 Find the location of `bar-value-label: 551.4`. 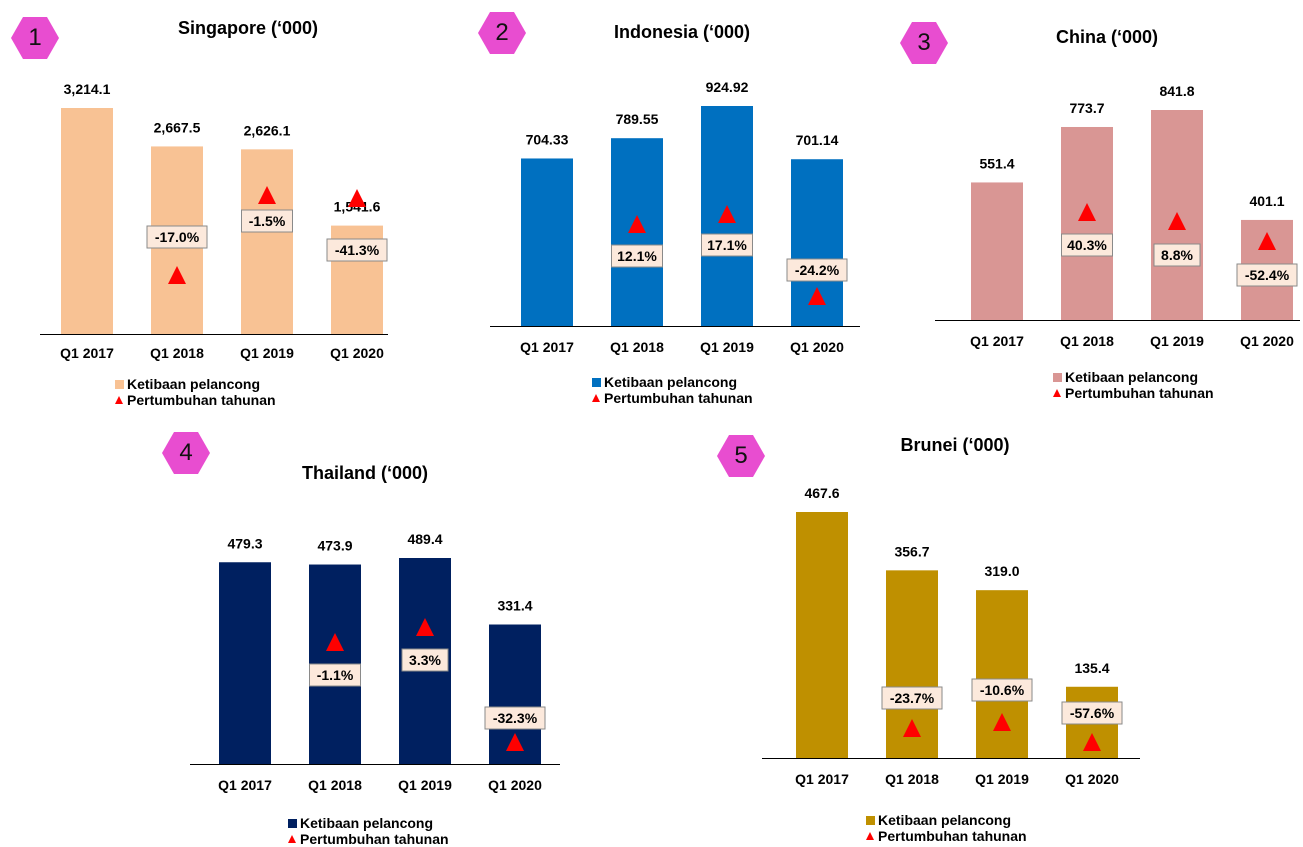

bar-value-label: 551.4 is located at coordinates (996, 163).